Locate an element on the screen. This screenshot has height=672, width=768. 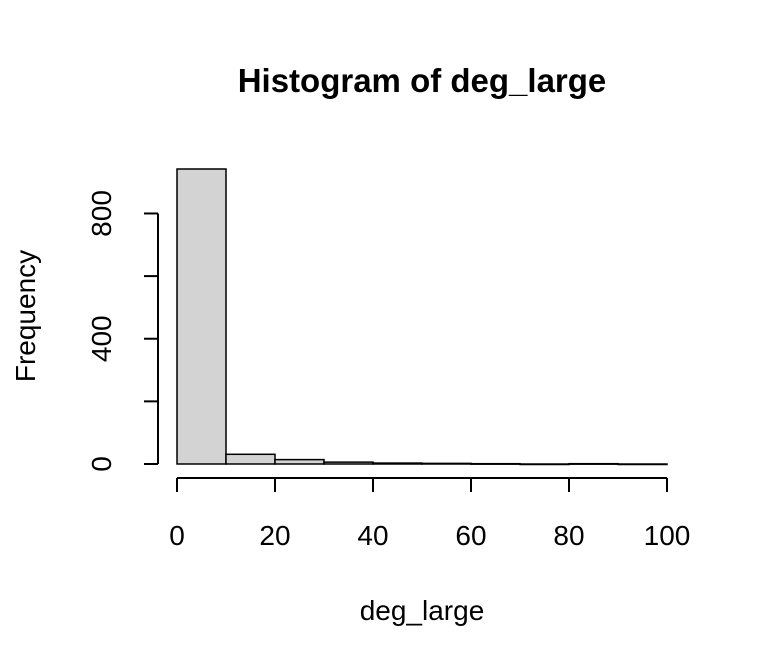
x-tick-label-100: 100 is located at coordinates (667, 535).